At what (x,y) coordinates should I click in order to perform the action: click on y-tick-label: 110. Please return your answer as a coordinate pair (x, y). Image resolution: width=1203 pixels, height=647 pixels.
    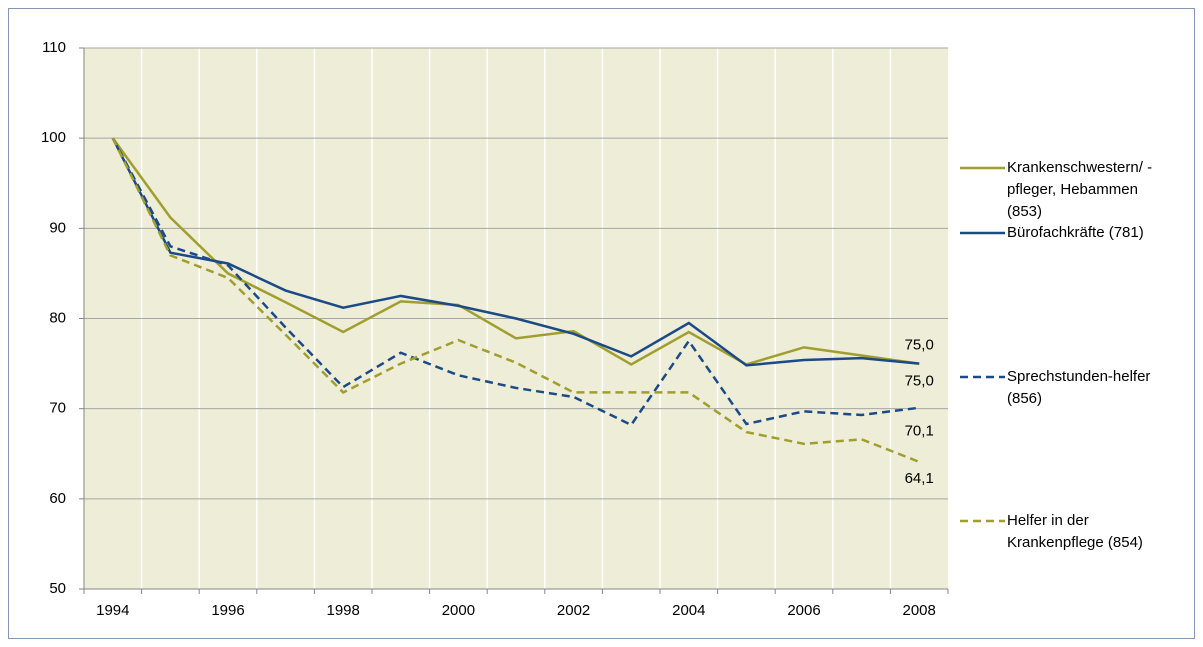
    Looking at the image, I should click on (54, 47).